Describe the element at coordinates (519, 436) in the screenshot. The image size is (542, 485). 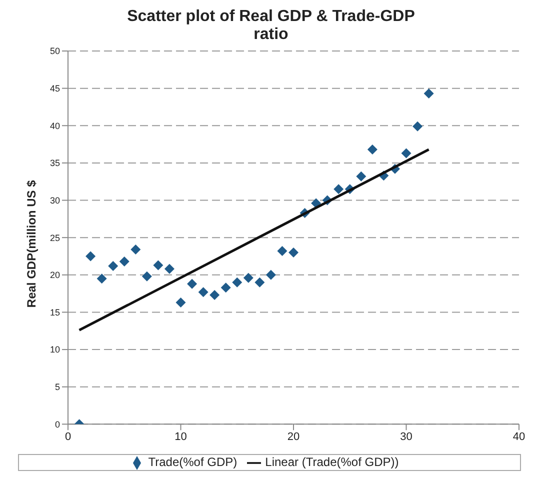
I see `x-tick-label: 40` at that location.